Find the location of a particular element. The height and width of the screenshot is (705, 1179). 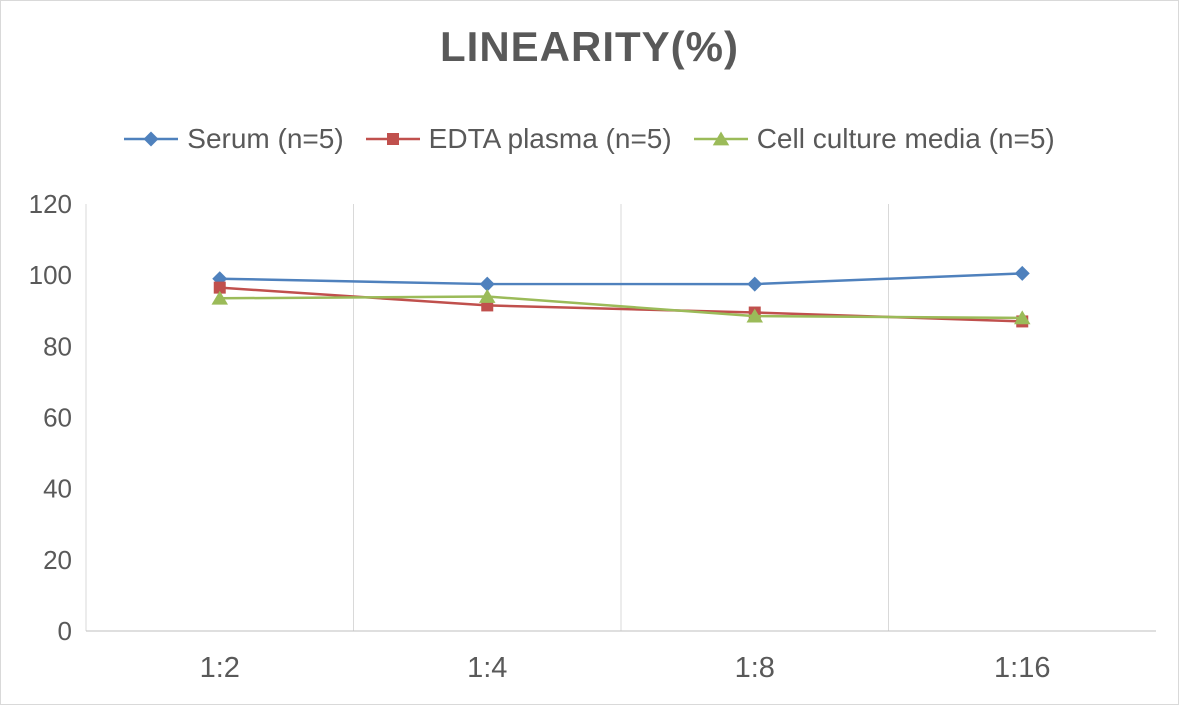

legend-square-icon is located at coordinates (392, 139).